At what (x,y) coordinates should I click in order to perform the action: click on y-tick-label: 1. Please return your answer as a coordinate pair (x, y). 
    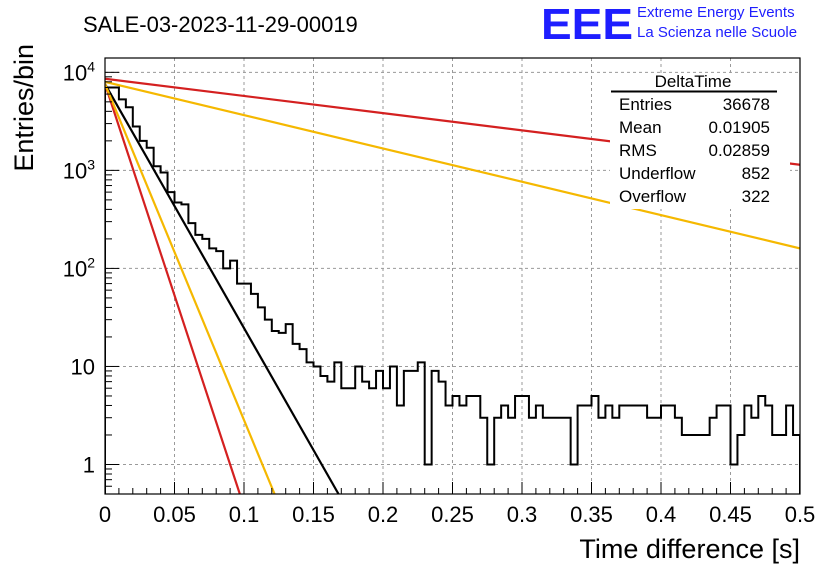
    Looking at the image, I should click on (89, 464).